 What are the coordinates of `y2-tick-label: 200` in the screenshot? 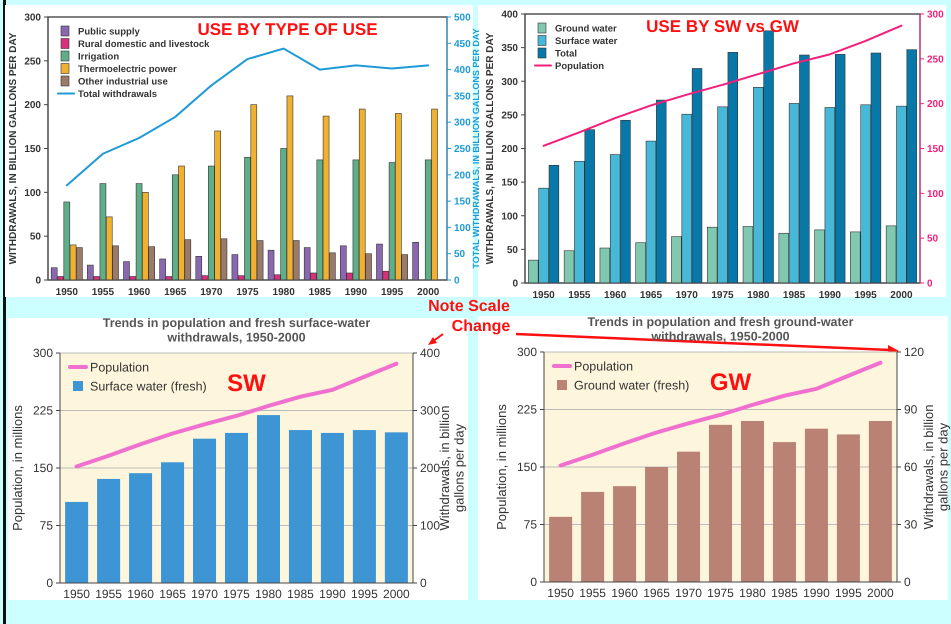 It's located at (463, 176).